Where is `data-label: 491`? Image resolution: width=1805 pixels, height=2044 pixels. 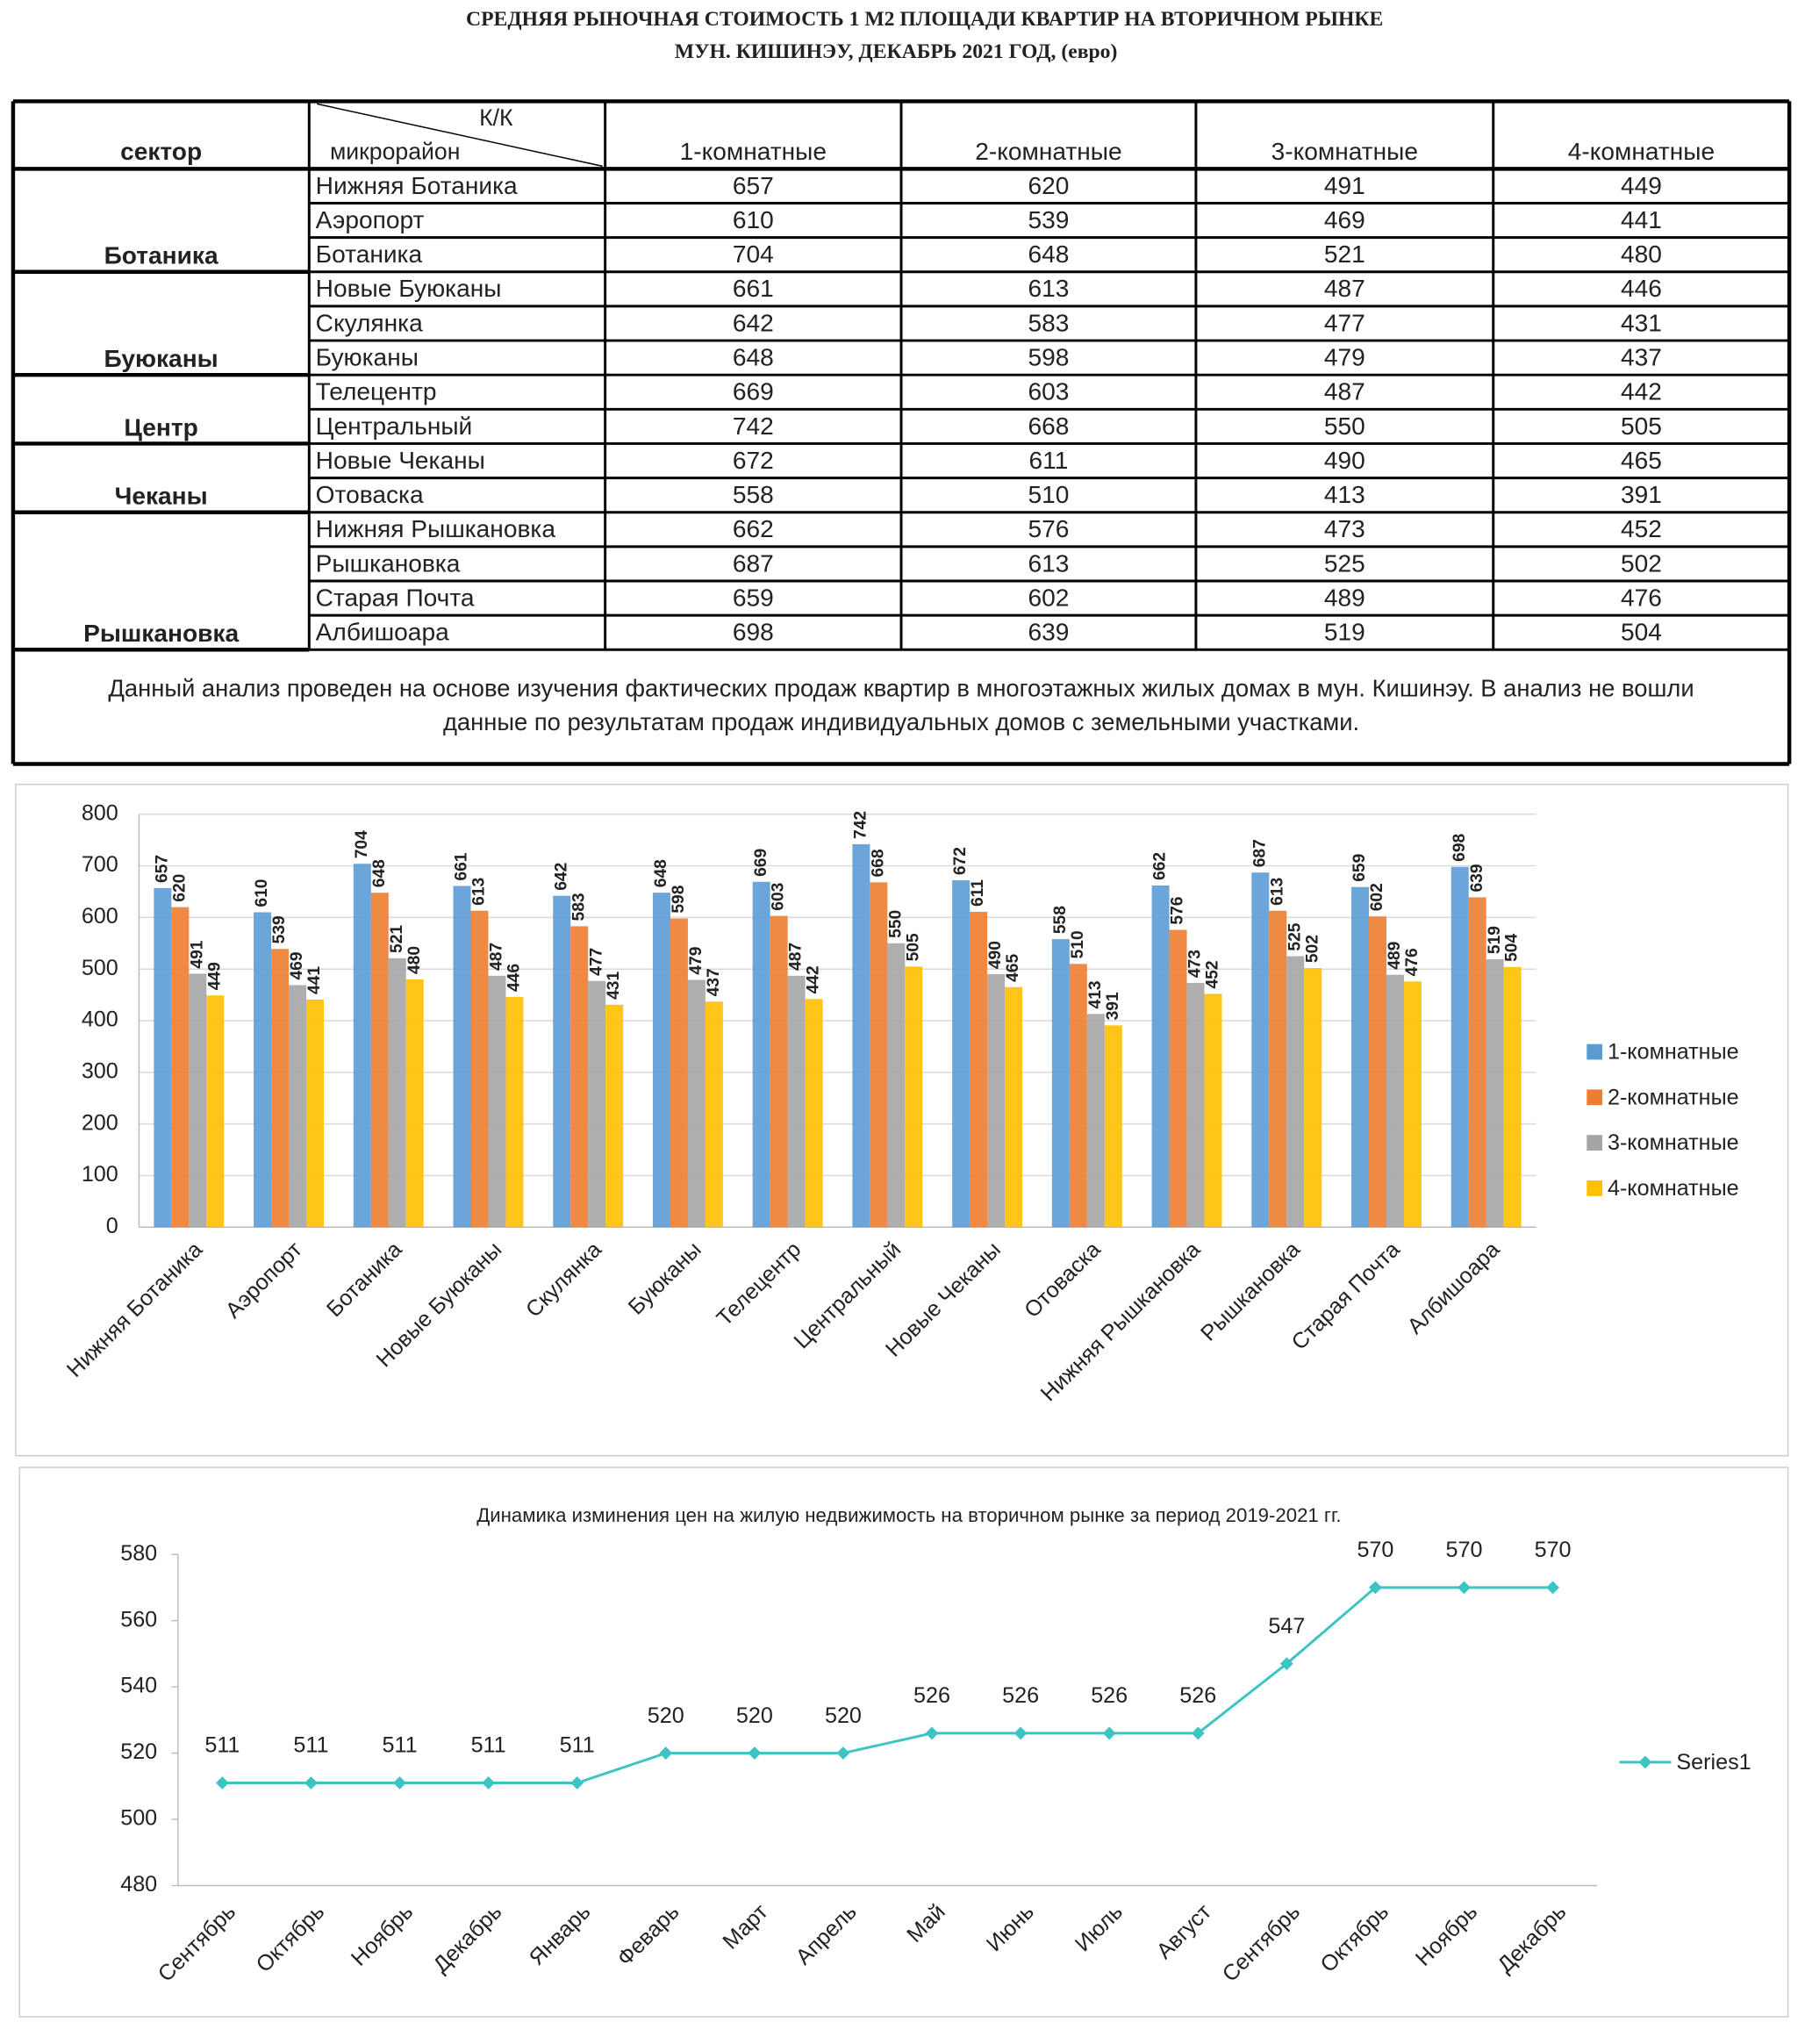 data-label: 491 is located at coordinates (197, 954).